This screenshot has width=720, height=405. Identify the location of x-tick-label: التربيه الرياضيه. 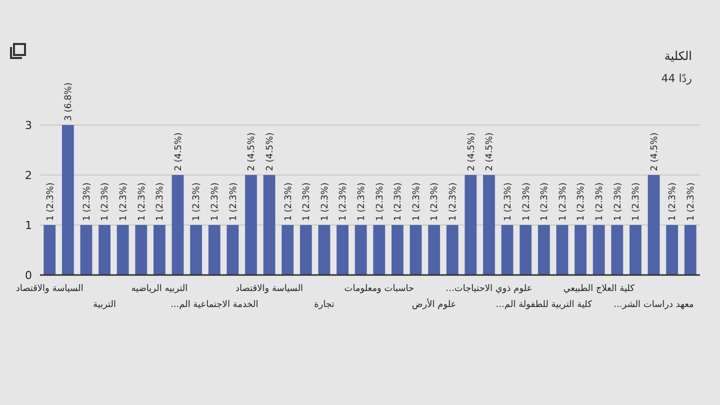
(159, 289).